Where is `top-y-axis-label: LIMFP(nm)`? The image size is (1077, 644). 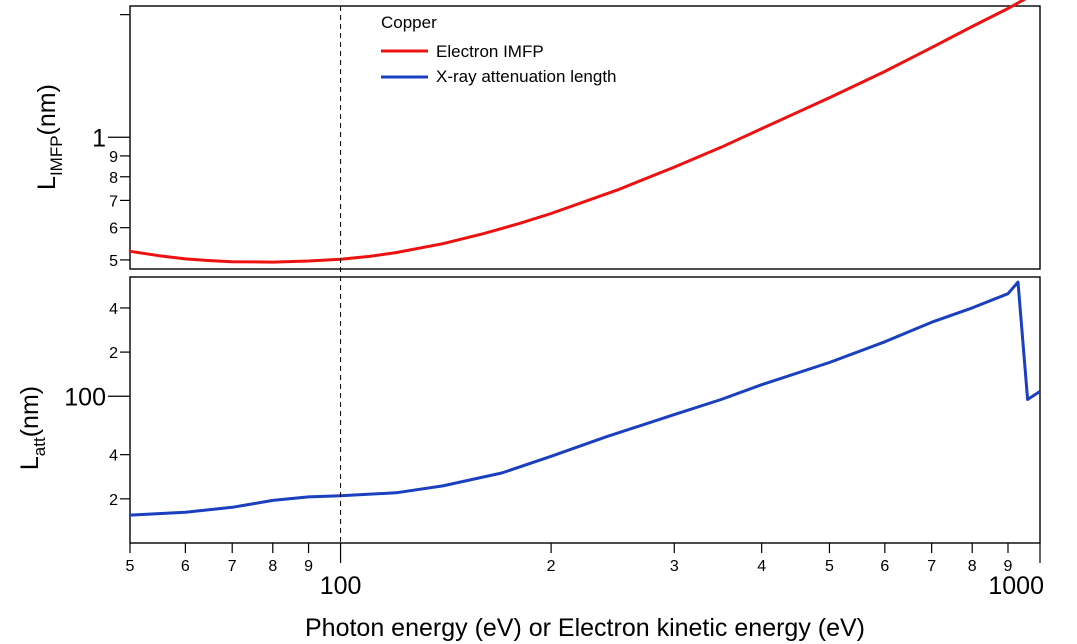 top-y-axis-label: LIMFP(nm) is located at coordinates (49, 137).